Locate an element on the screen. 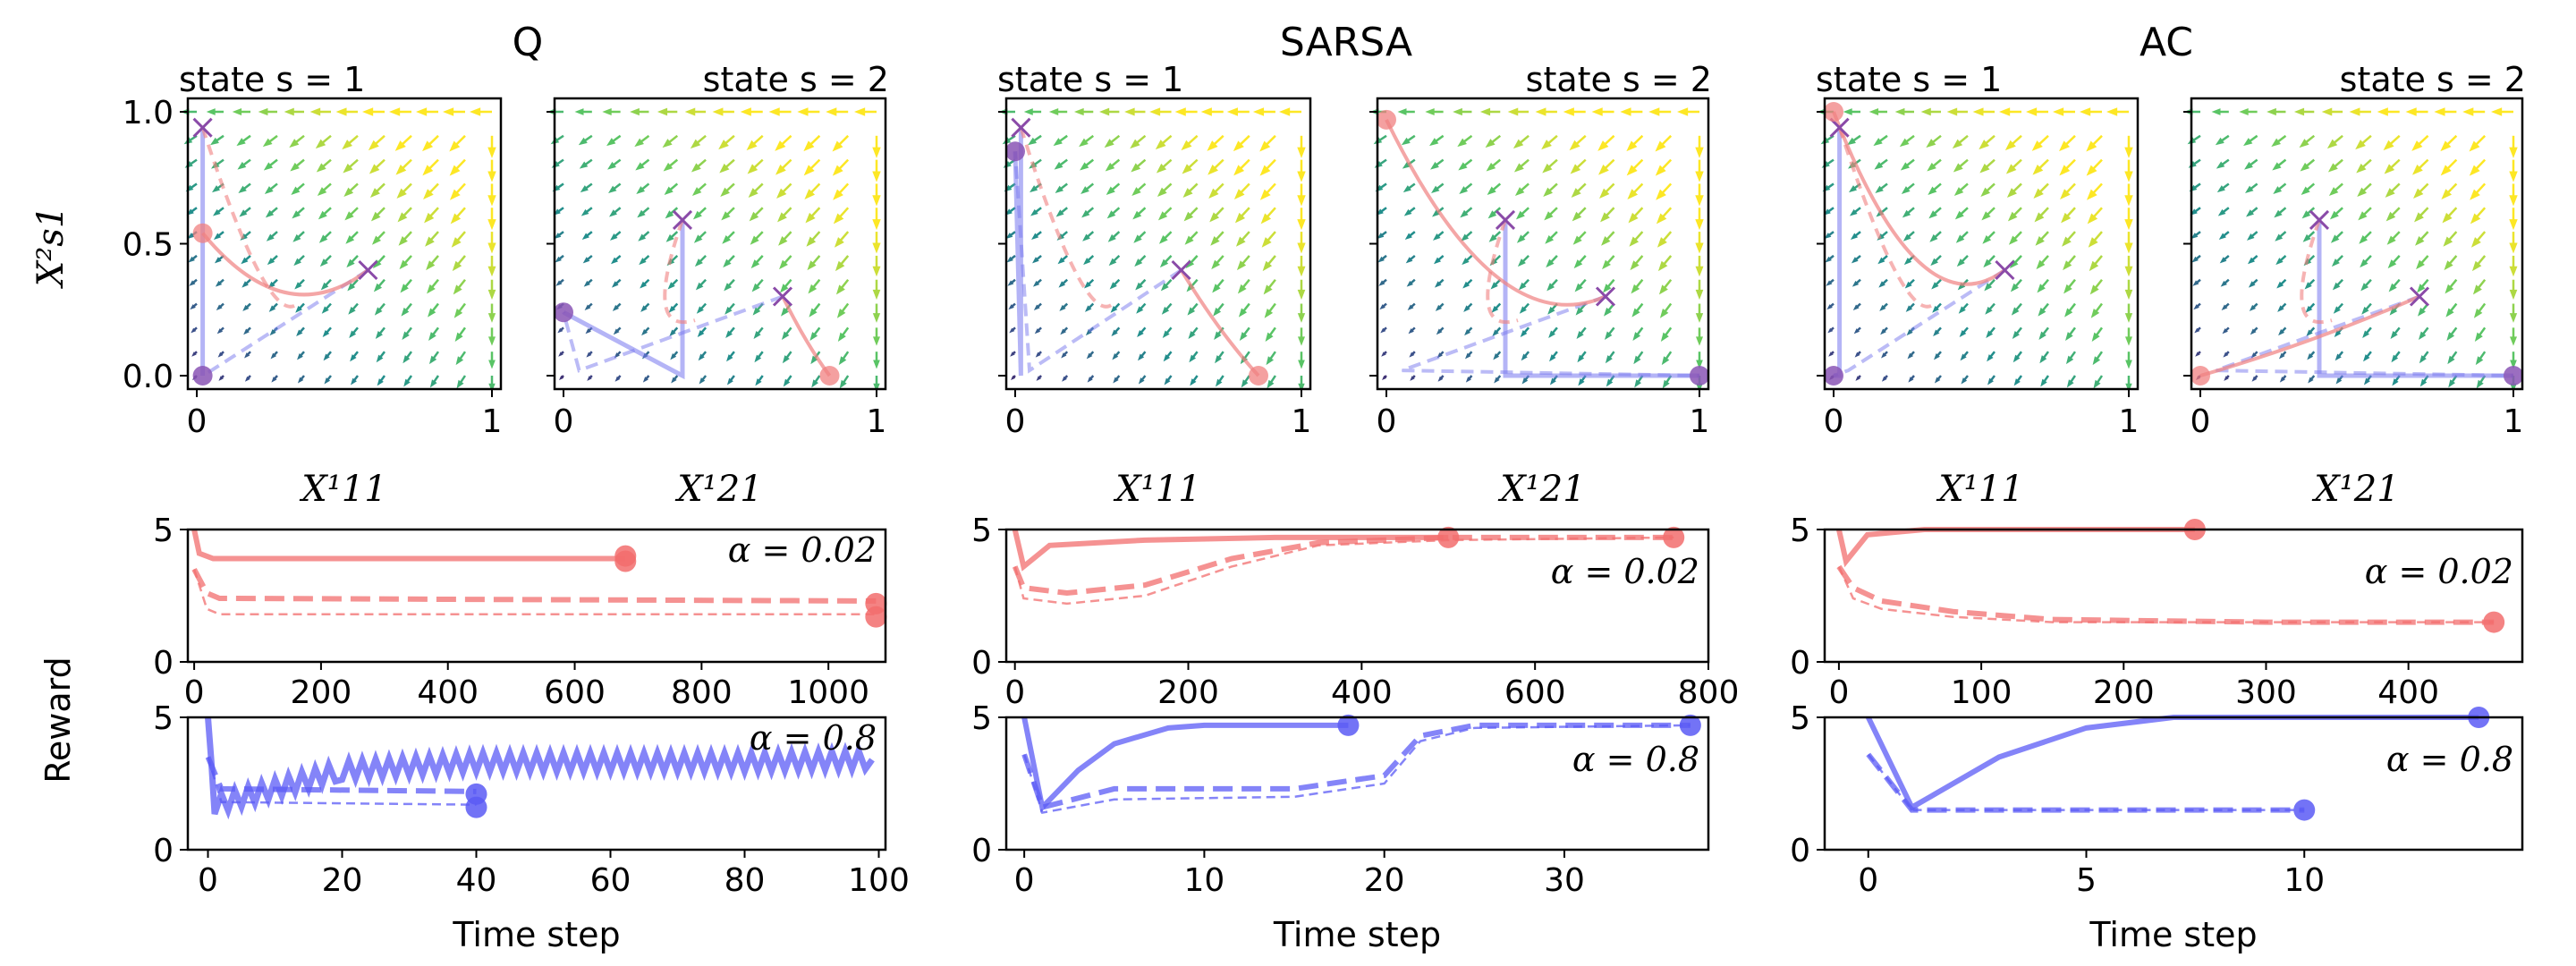 The width and height of the screenshot is (2576, 966). x-tick-label: 0 is located at coordinates (194, 692).